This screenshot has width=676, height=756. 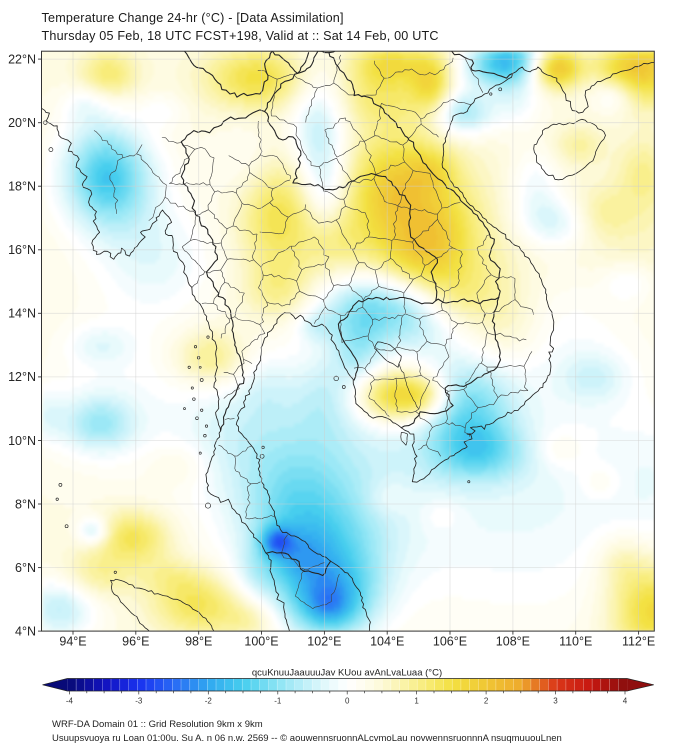 What do you see at coordinates (347, 673) in the screenshot?
I see `svg-text:qcuKnuuJaauuuJav KUou avAnLvaL: qcuKnuuJaauuuJav KUou avAnLvaLuaa (°C)` at bounding box center [347, 673].